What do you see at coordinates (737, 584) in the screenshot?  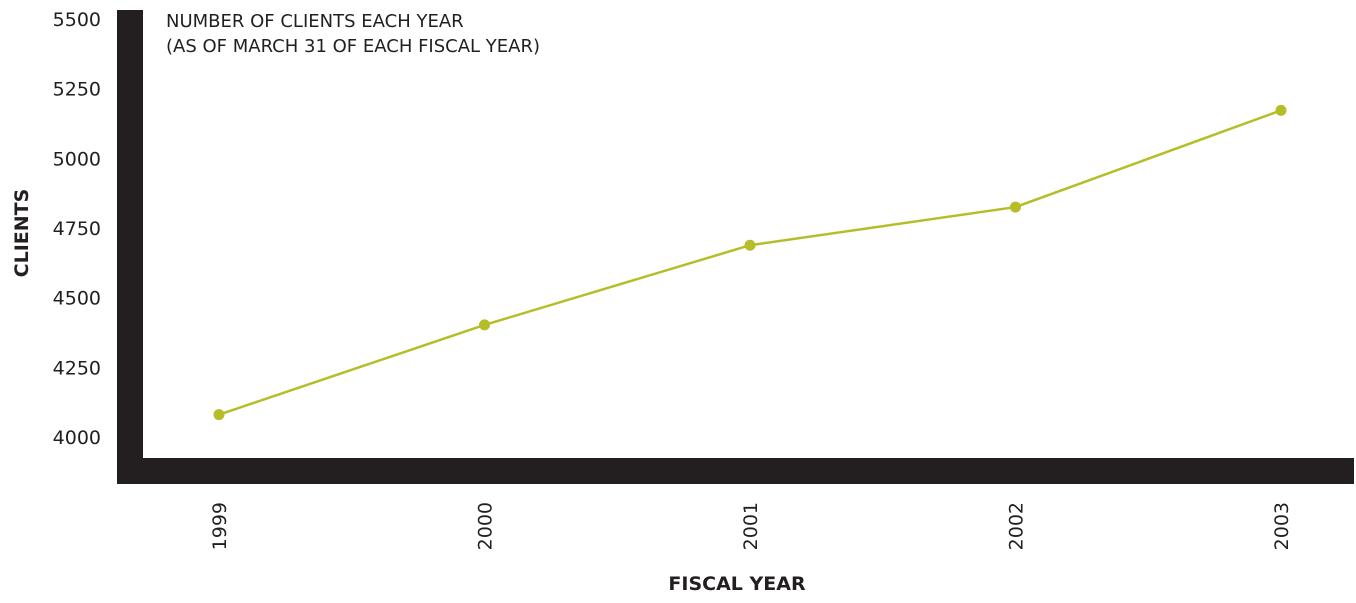 I see `x-axis-title: FISCAL YEAR` at bounding box center [737, 584].